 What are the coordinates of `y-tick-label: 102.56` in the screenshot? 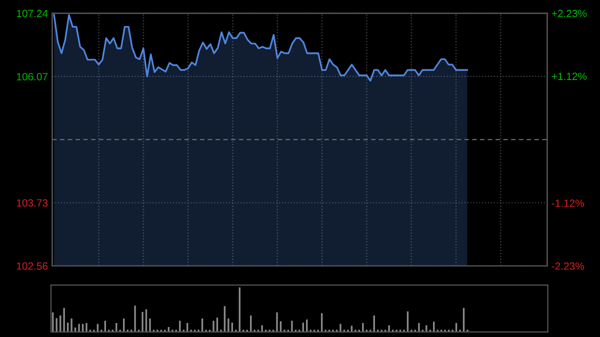 It's located at (32, 266).